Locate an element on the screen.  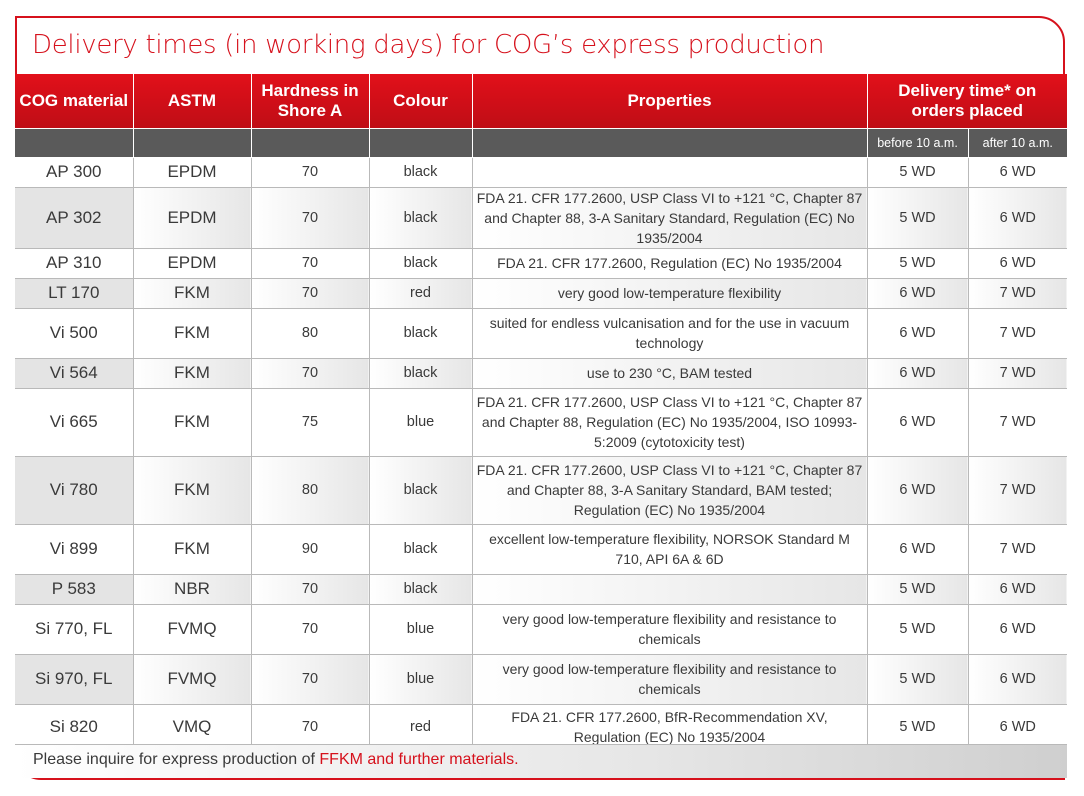
cell-material: AP 310 is located at coordinates (74, 263).